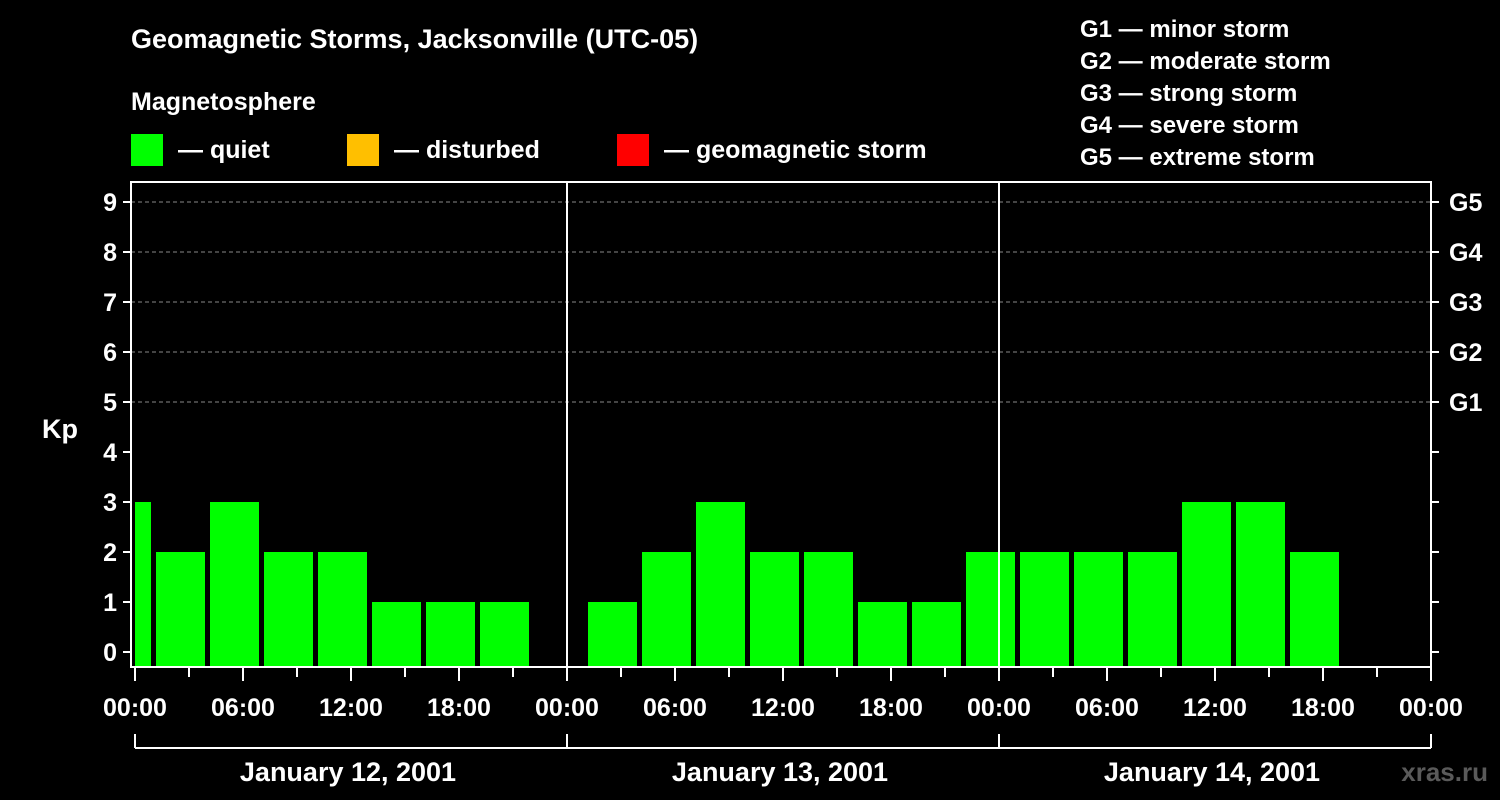 Image resolution: width=1500 pixels, height=800 pixels. Describe the element at coordinates (1444, 772) in the screenshot. I see `watermark: xras.ru` at that location.